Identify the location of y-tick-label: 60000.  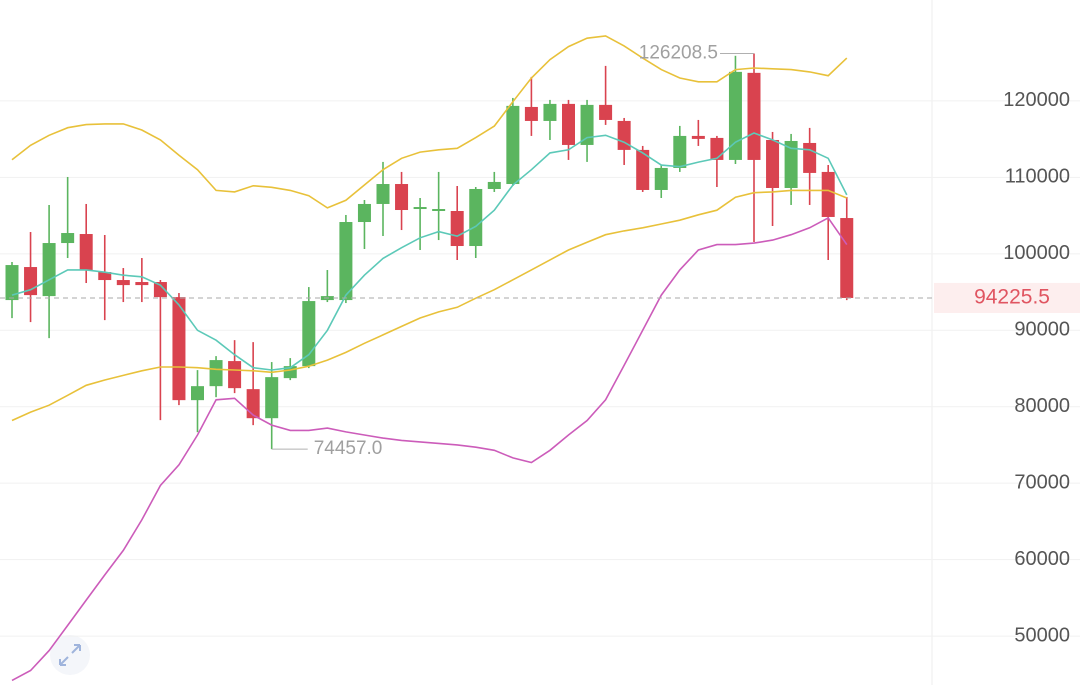
(1042, 559).